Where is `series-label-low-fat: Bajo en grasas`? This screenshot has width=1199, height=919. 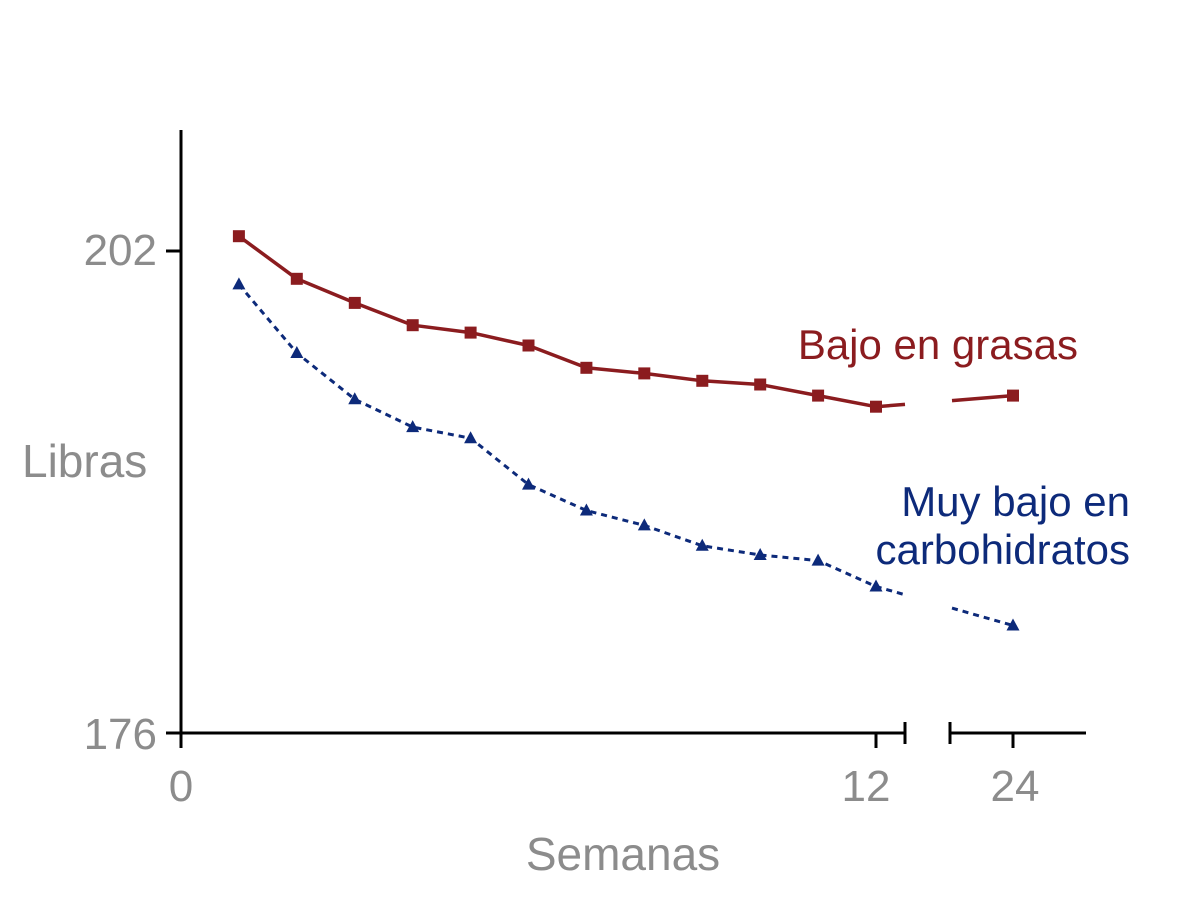 series-label-low-fat: Bajo en grasas is located at coordinates (938, 344).